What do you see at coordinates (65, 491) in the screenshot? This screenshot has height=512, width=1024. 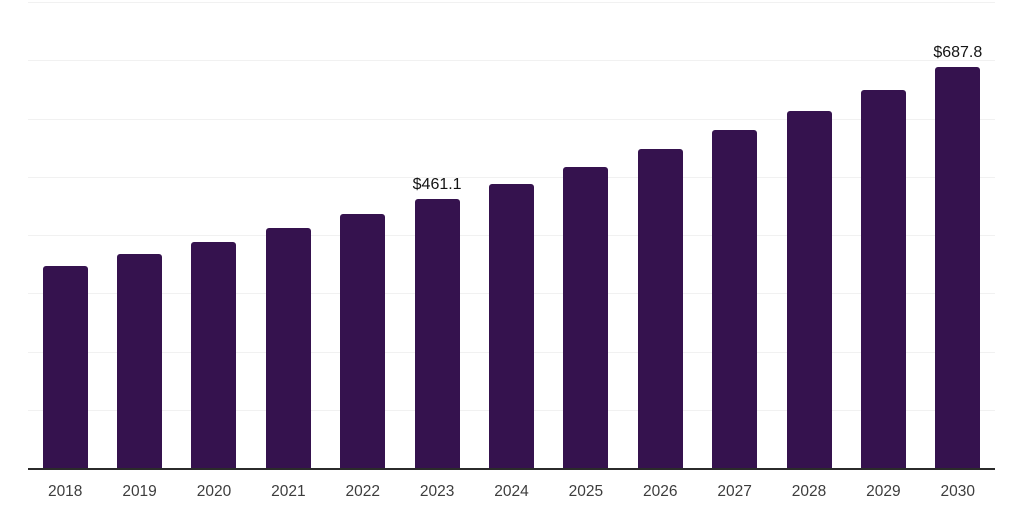 I see `x-tick-label-2018: 2018` at bounding box center [65, 491].